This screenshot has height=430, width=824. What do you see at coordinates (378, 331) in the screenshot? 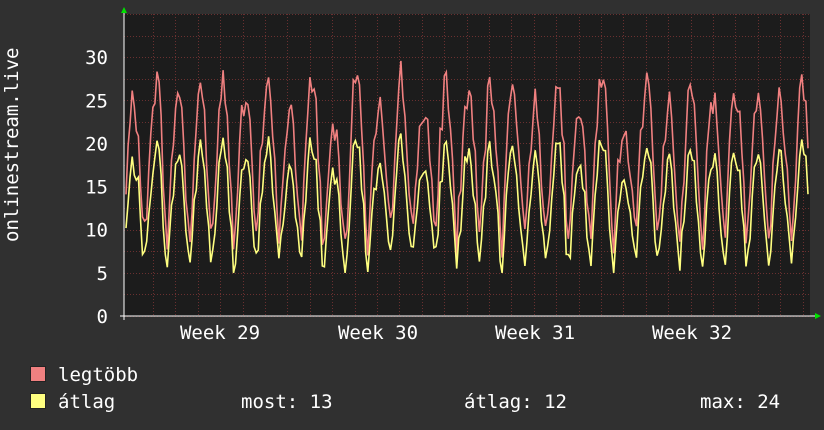
I see `x-tick-label-1: Week 30` at bounding box center [378, 331].